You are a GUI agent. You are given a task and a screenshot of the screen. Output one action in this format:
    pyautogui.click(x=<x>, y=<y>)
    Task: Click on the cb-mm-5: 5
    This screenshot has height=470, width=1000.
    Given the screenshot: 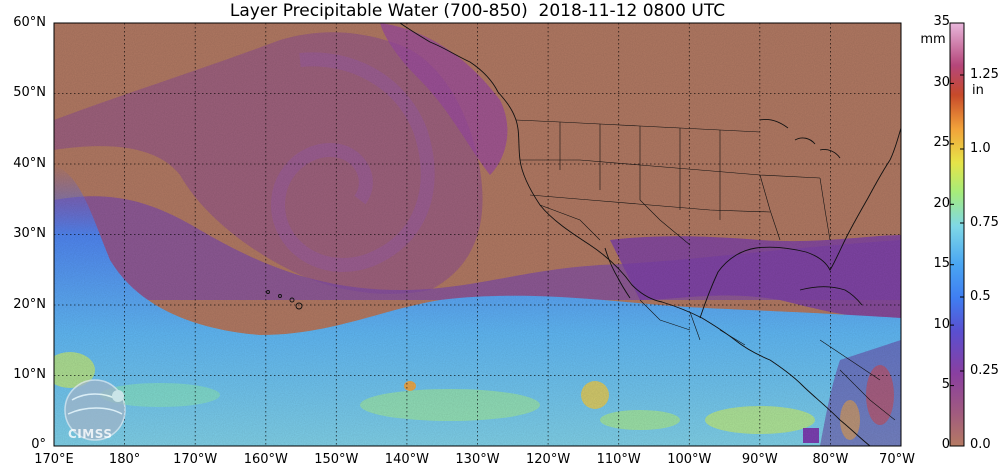 What is the action you would take?
    pyautogui.click(x=945, y=384)
    